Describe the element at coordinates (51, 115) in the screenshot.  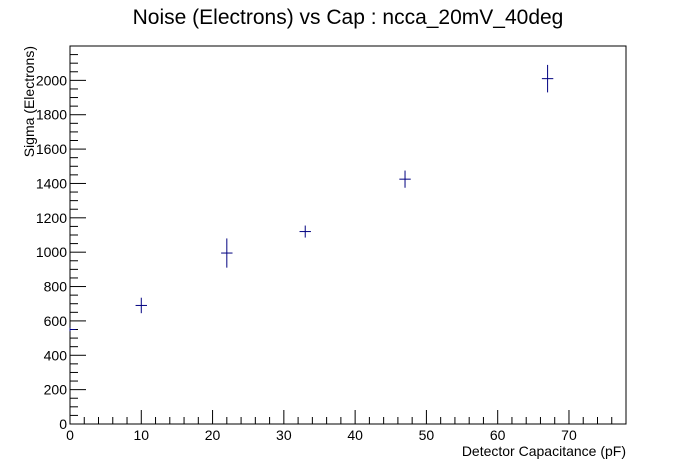
I see `y-tick-label: 1800` at that location.